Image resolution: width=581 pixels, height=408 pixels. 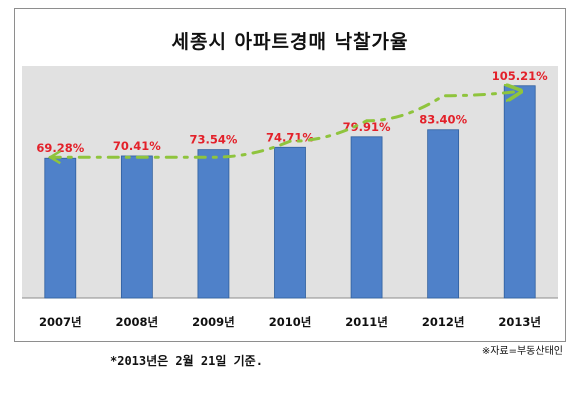 What do you see at coordinates (520, 76) in the screenshot?
I see `data-label-7: 105.21%` at bounding box center [520, 76].